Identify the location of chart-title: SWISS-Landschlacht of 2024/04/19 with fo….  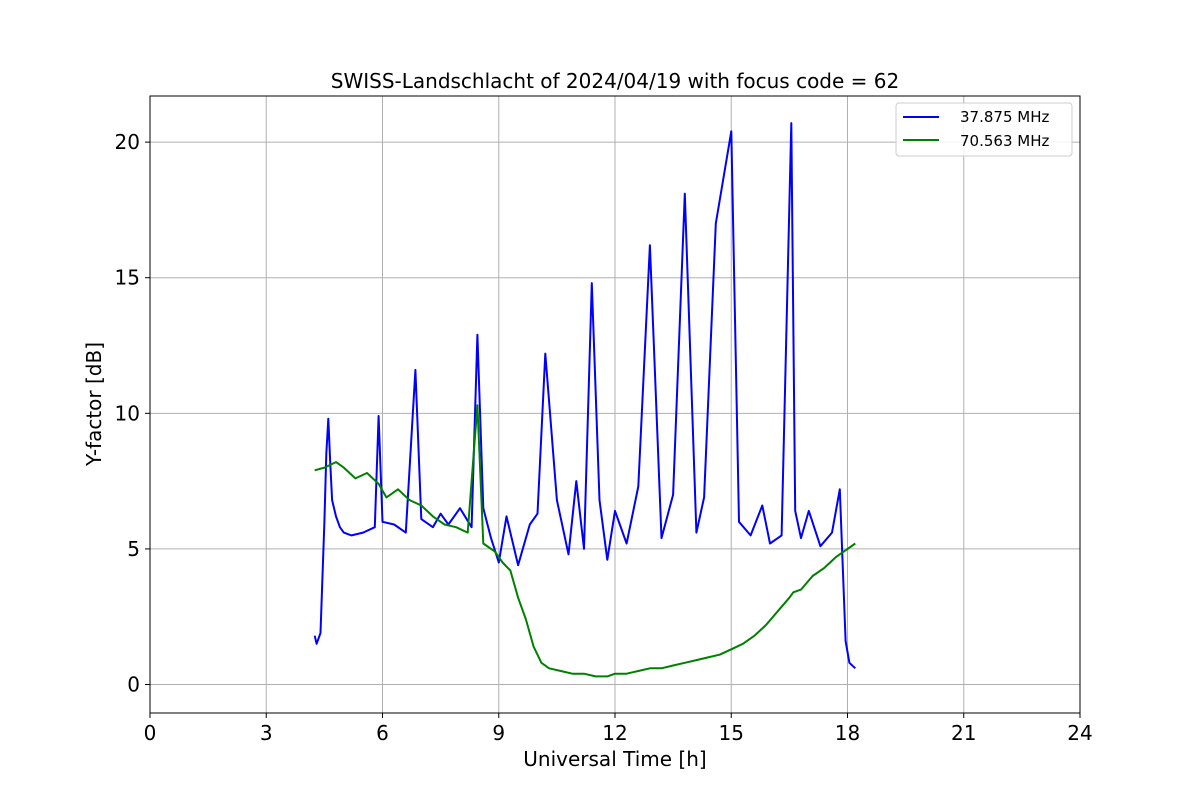
(615, 81).